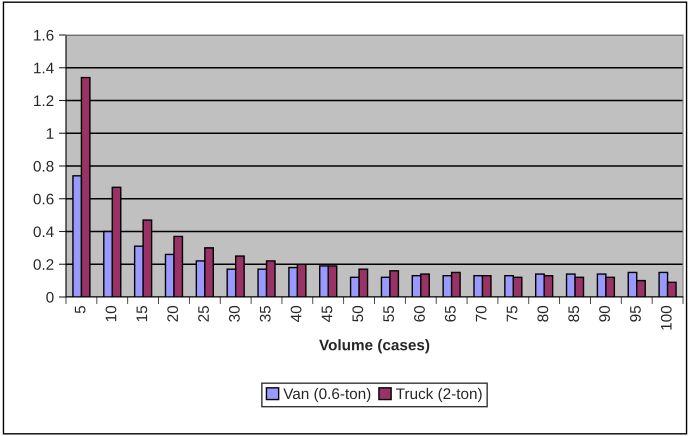 The height and width of the screenshot is (436, 690). What do you see at coordinates (419, 314) in the screenshot?
I see `x-tick-label: 60` at bounding box center [419, 314].